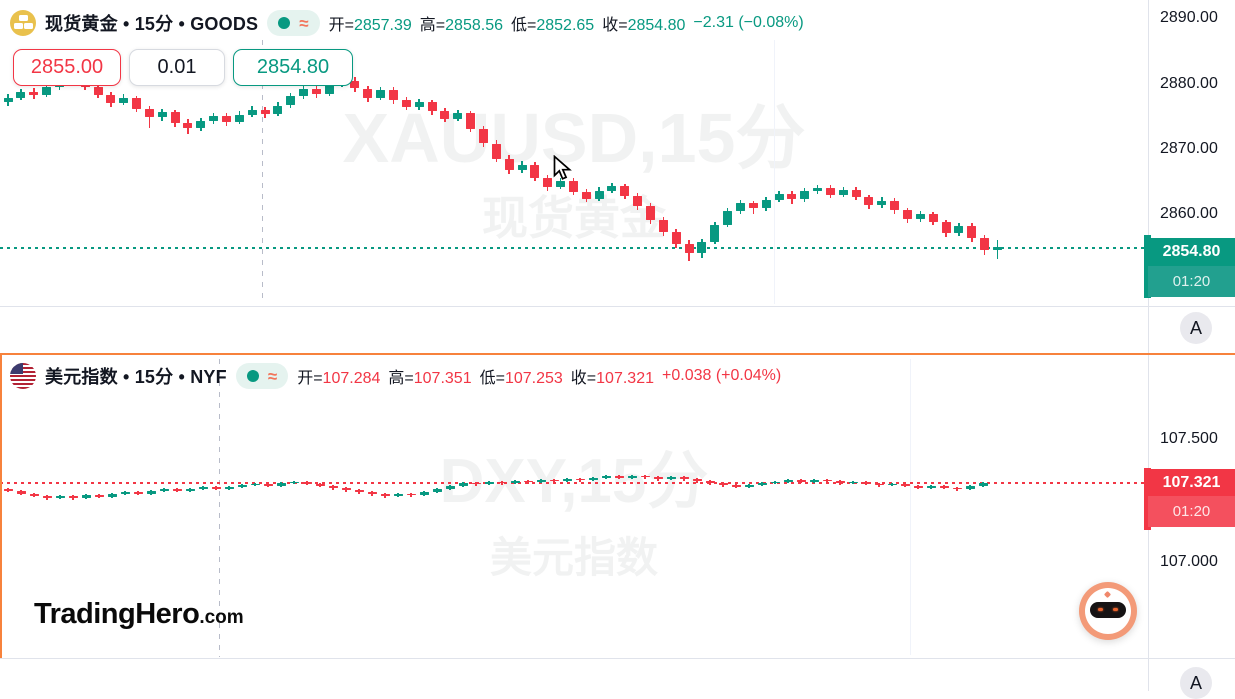 The height and width of the screenshot is (699, 1235). What do you see at coordinates (774, 172) in the screenshot?
I see `gold-gridline` at bounding box center [774, 172].